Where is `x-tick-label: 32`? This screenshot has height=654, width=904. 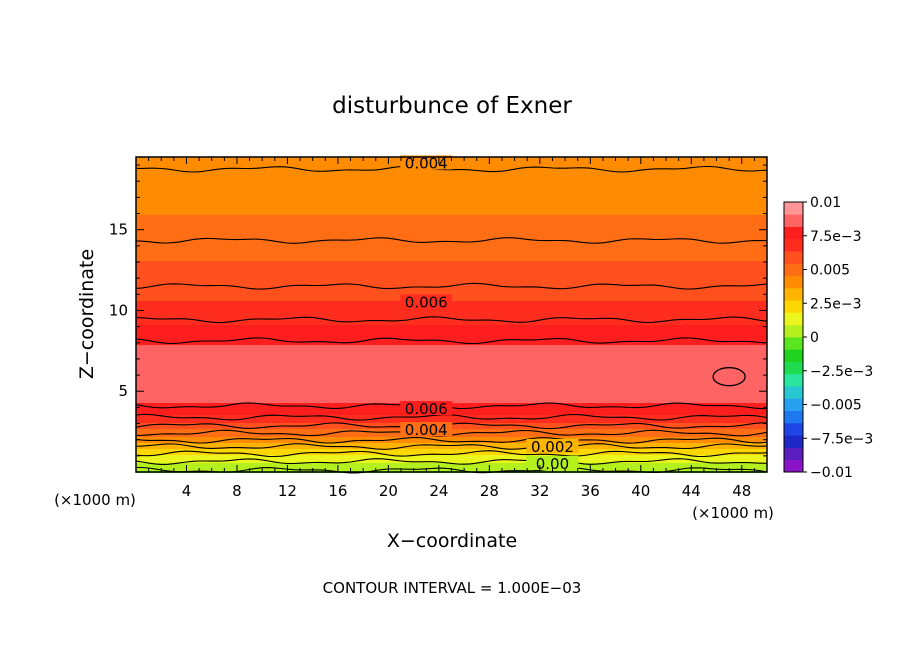
x-tick-label: 32 is located at coordinates (539, 491).